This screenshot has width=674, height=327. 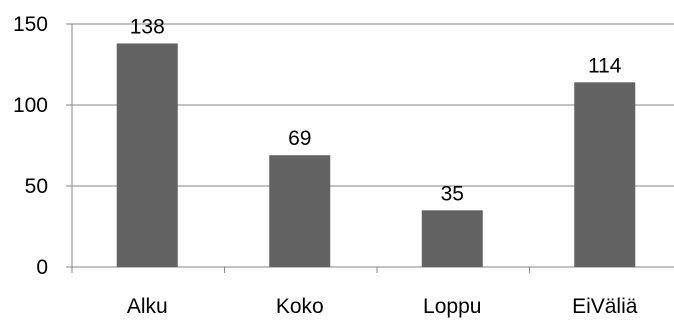 What do you see at coordinates (300, 306) in the screenshot?
I see `category-label: Koko` at bounding box center [300, 306].